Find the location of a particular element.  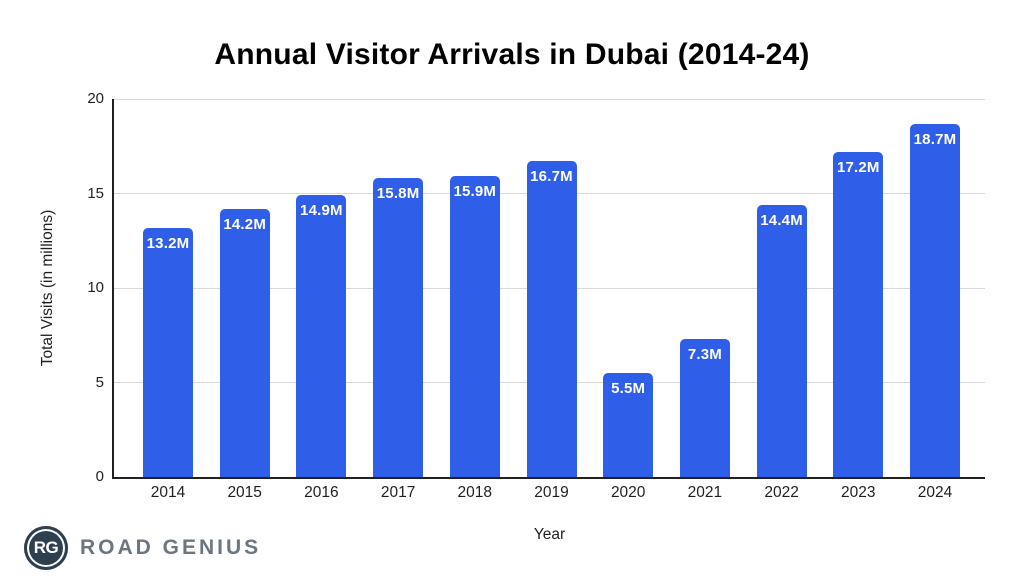

x-axis-title: Year is located at coordinates (549, 534).